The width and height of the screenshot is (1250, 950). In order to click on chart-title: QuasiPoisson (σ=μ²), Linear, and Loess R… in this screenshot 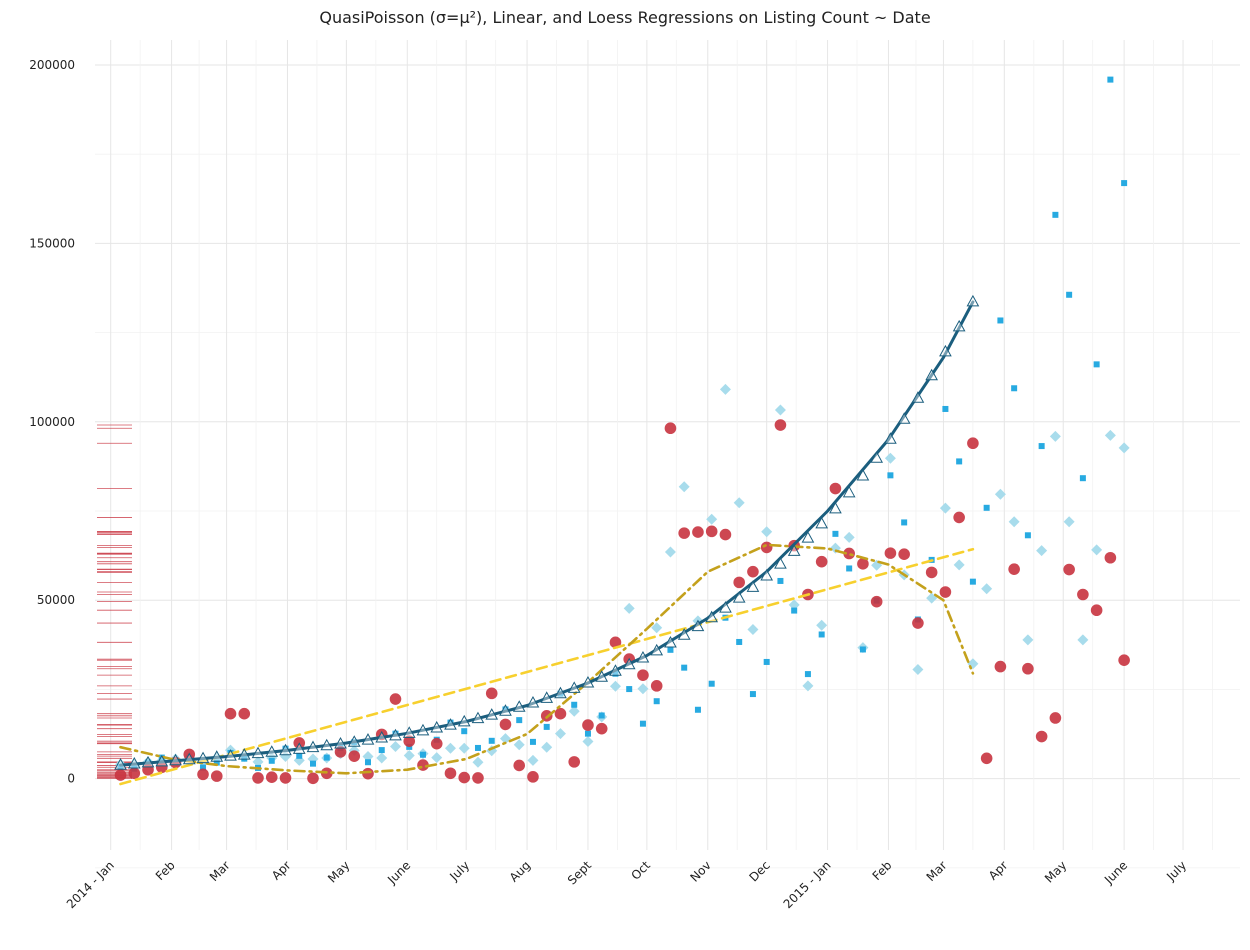, I will do `click(625, 17)`.